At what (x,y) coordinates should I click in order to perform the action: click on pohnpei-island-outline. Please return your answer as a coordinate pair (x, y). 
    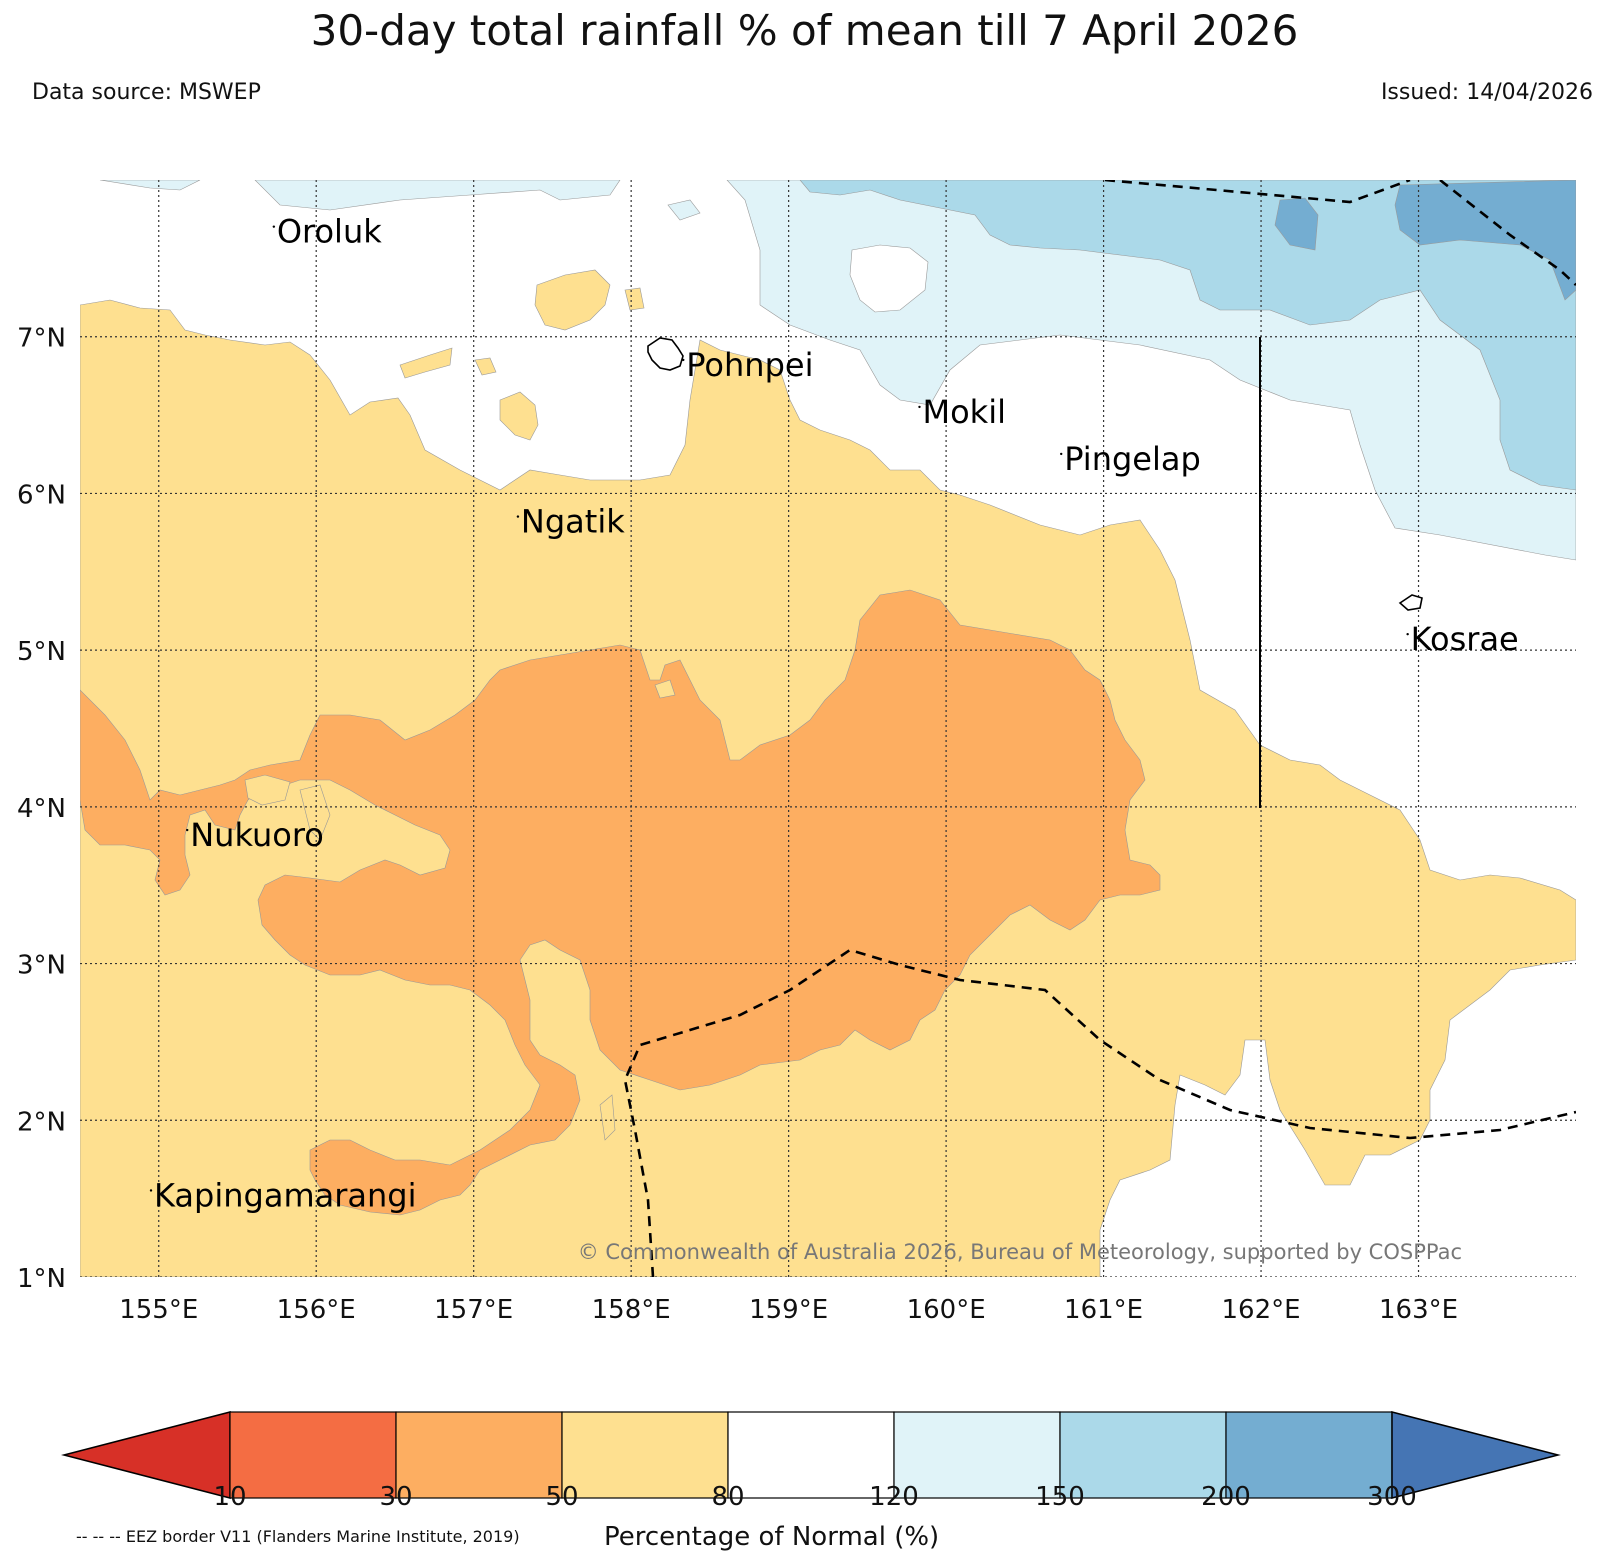
    Looking at the image, I should click on (665, 354).